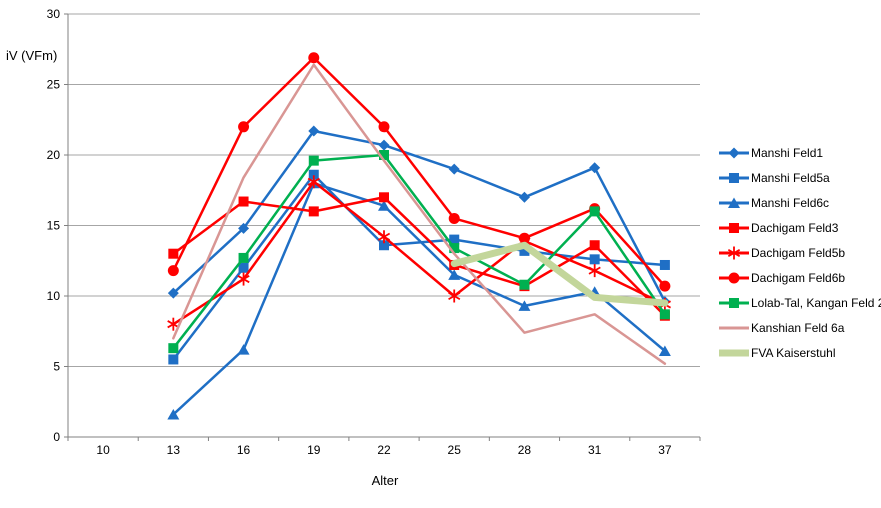  What do you see at coordinates (244, 450) in the screenshot?
I see `x-tick-label: 16` at bounding box center [244, 450].